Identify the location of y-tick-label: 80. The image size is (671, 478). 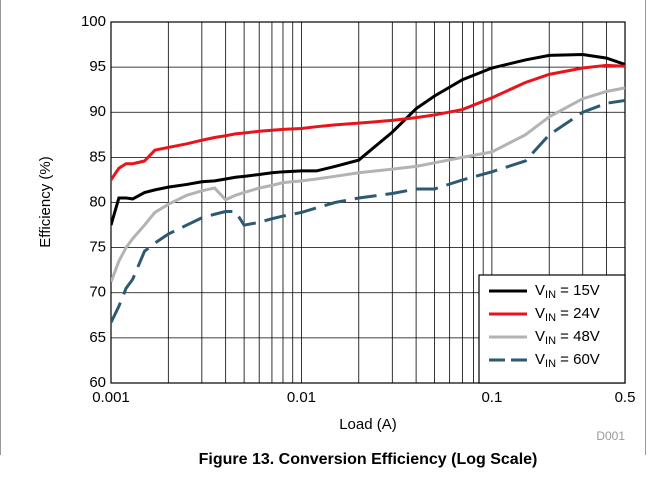
(97, 201).